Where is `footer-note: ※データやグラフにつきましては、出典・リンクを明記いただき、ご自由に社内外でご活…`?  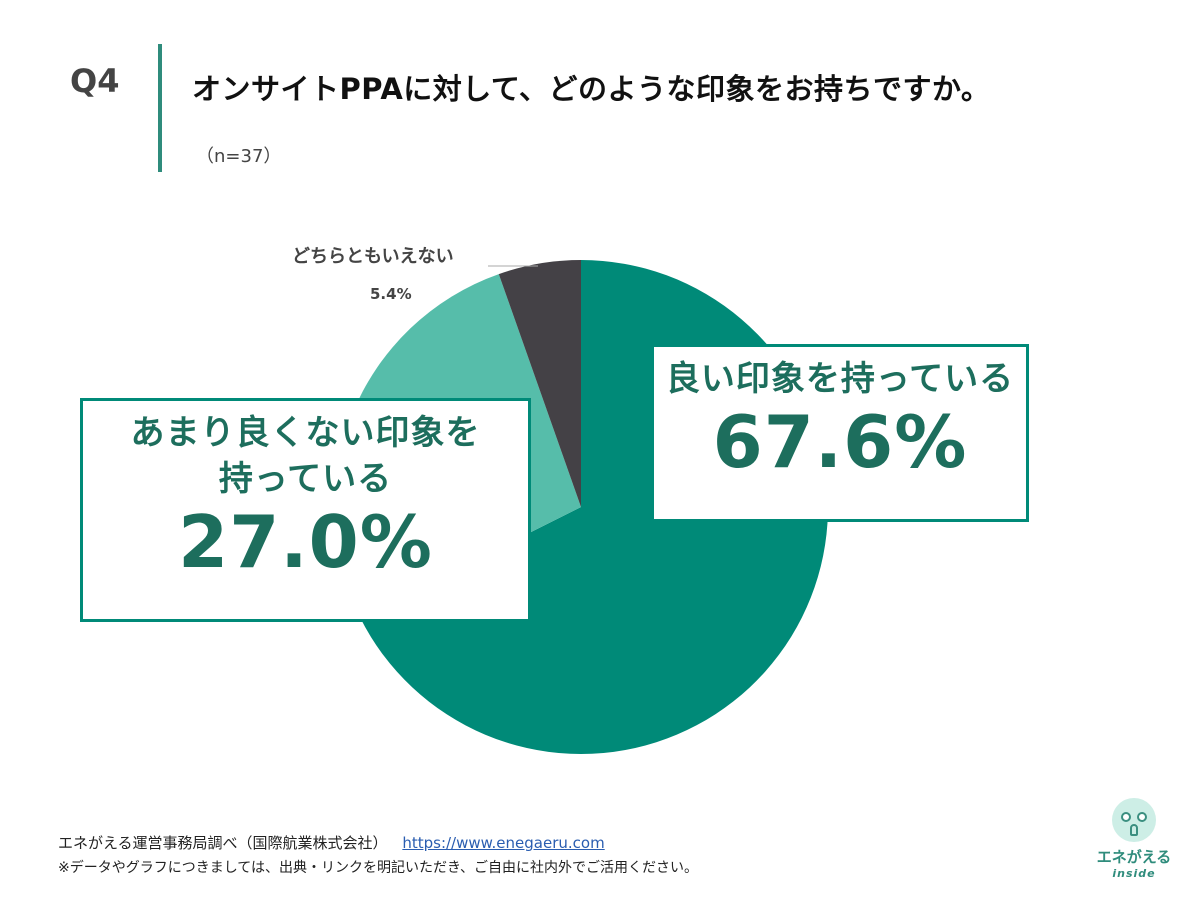 footer-note: ※データやグラフにつきましては、出典・リンクを明記いただき、ご自由に社内外でご活… is located at coordinates (378, 868).